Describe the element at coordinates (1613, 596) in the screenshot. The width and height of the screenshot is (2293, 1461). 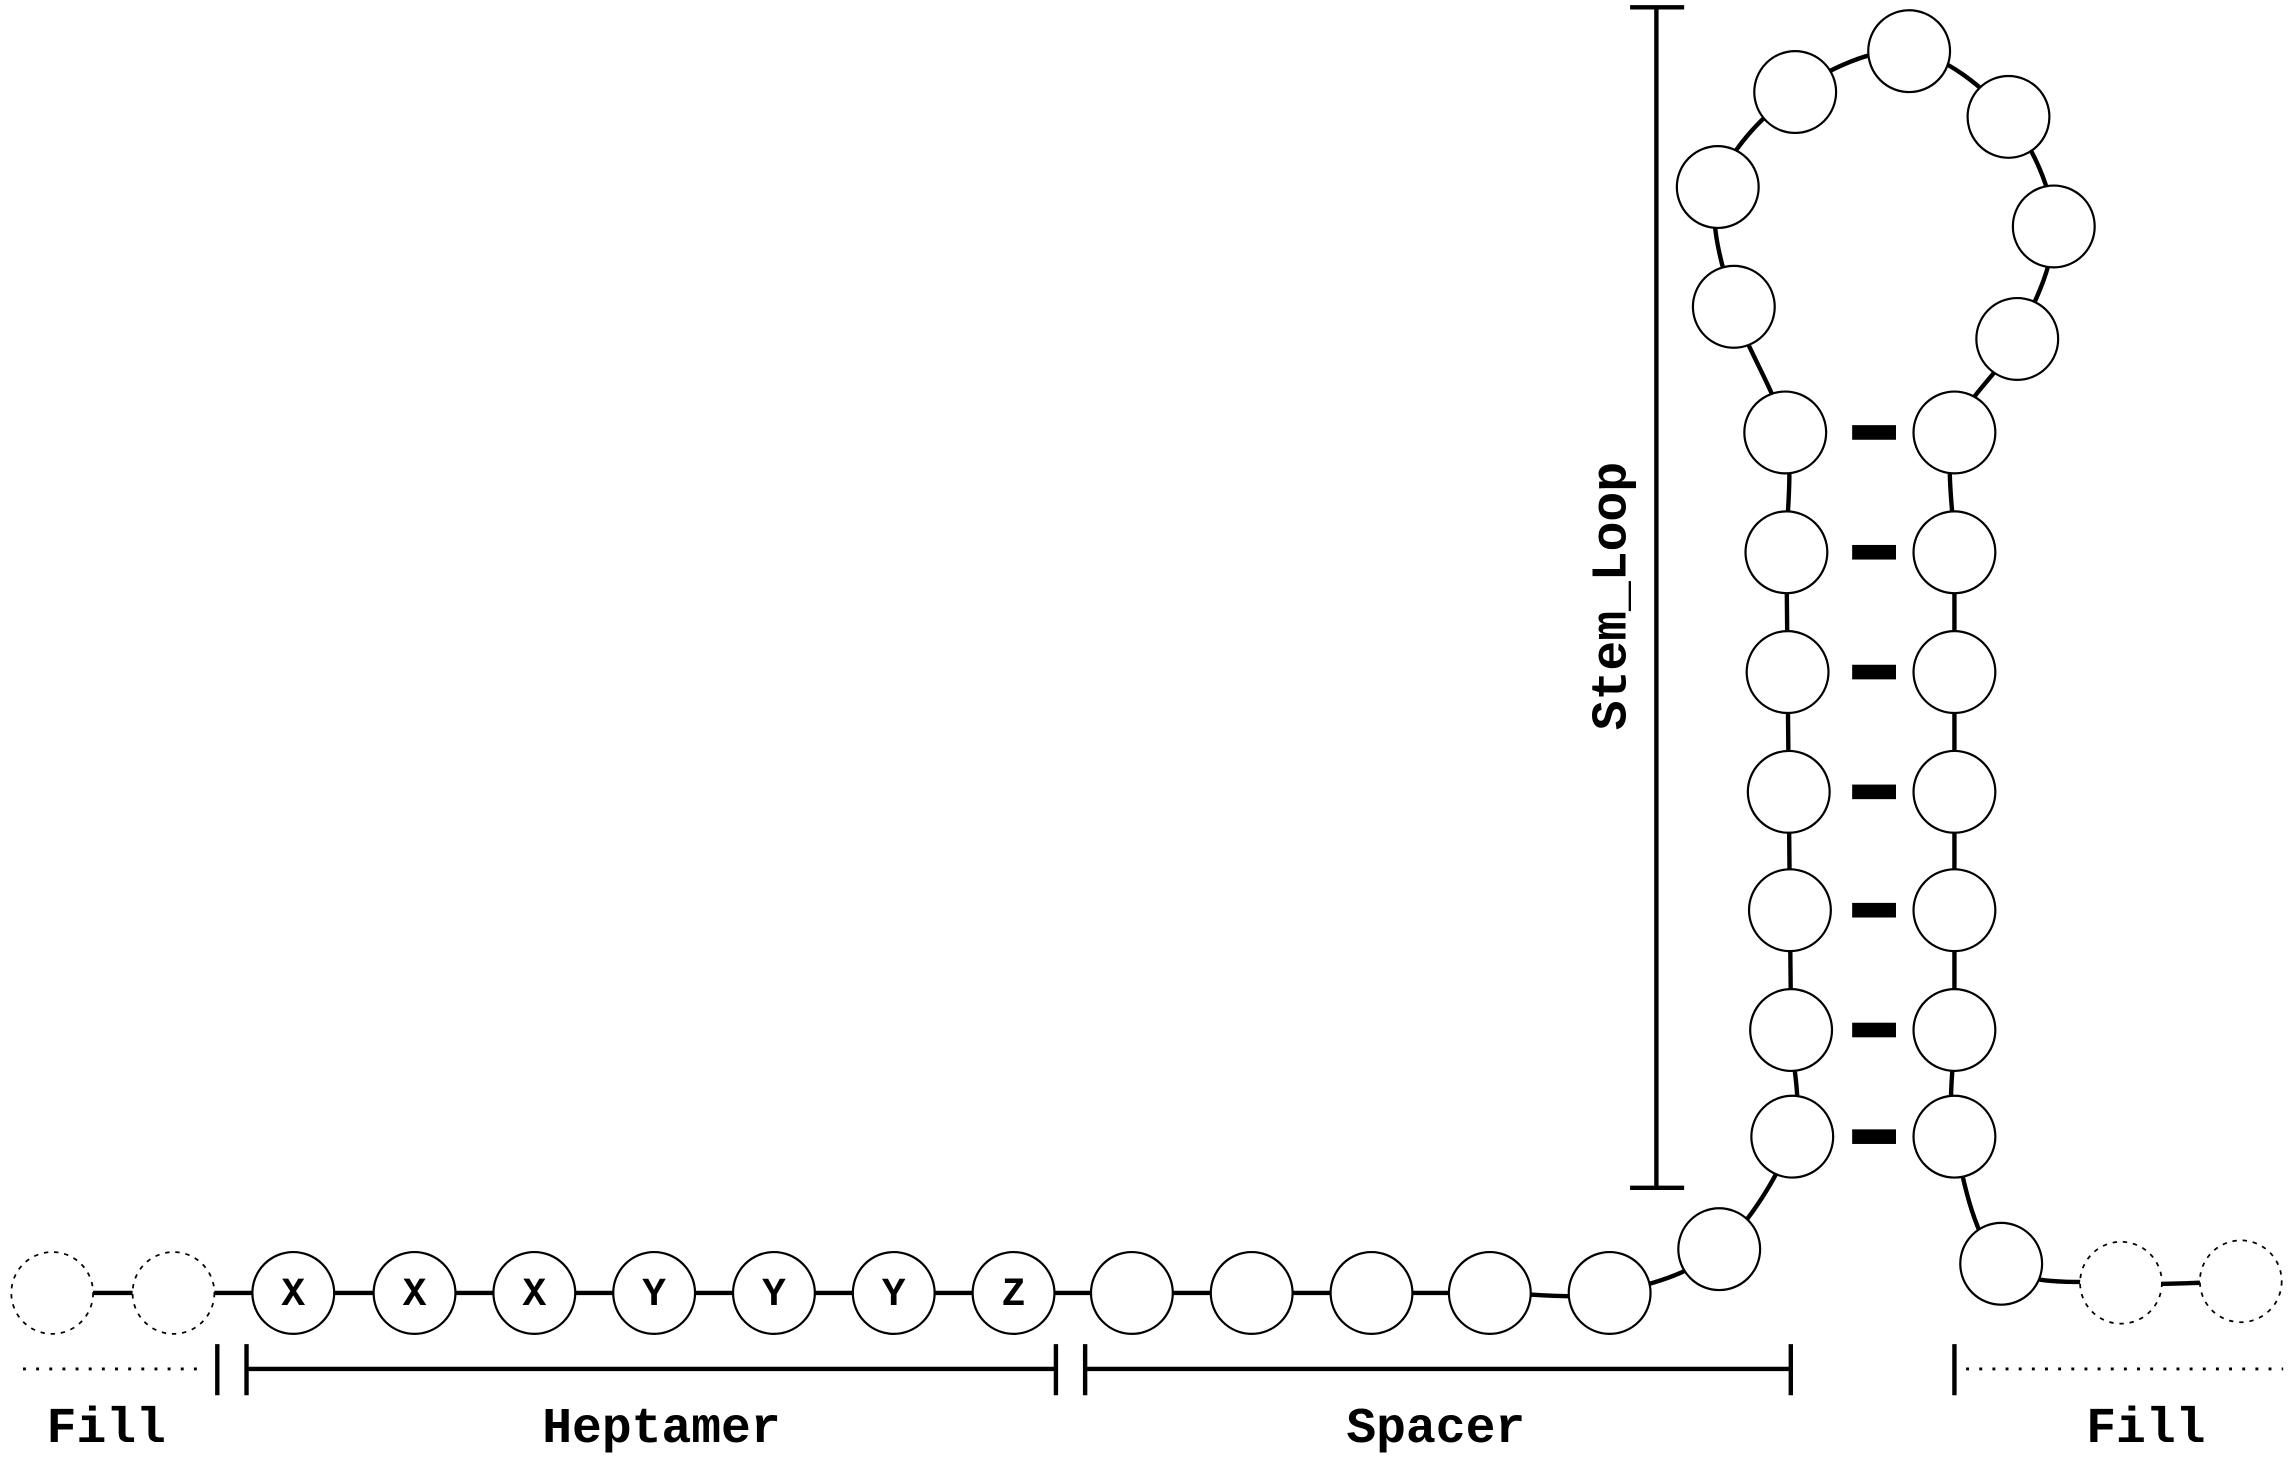
I see `stem-loop-label: Stem_Loop` at that location.